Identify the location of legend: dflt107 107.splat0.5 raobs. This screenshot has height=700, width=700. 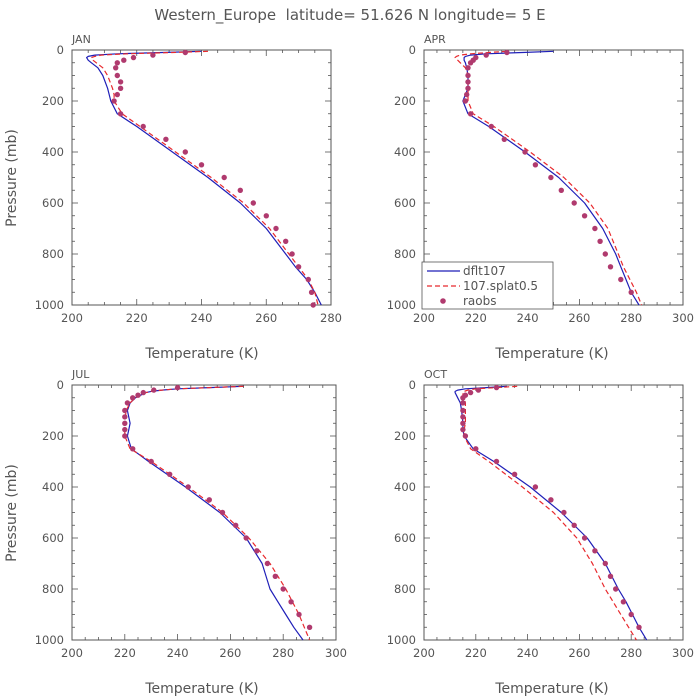
(487, 285).